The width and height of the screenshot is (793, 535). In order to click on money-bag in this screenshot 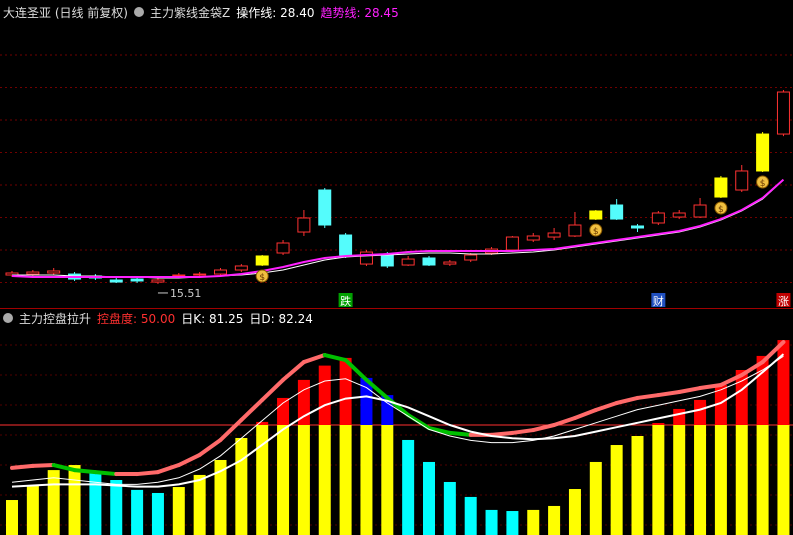, I will do `click(763, 182)`.